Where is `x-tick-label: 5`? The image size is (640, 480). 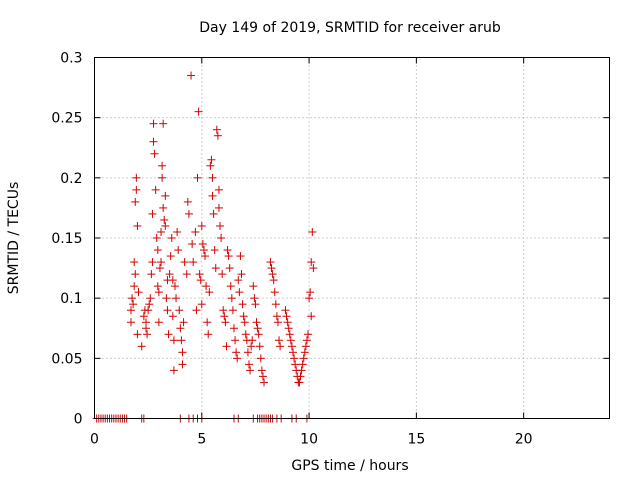 x-tick-label: 5 is located at coordinates (201, 440).